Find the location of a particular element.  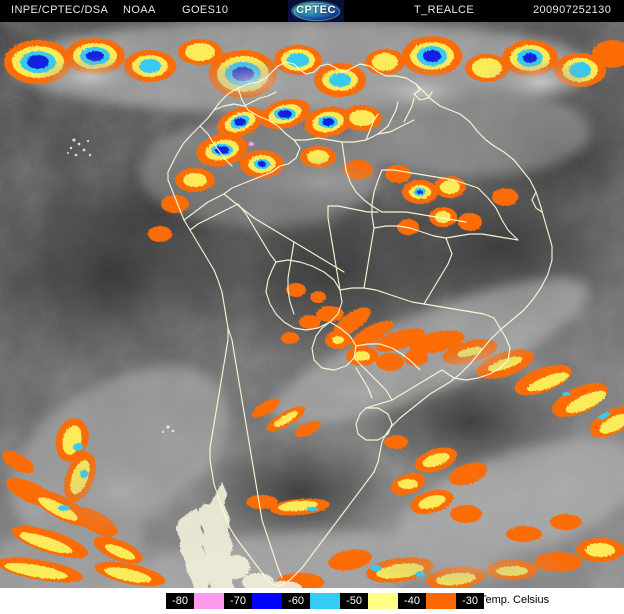

cptec-logo-ring-icon is located at coordinates (317, 12).